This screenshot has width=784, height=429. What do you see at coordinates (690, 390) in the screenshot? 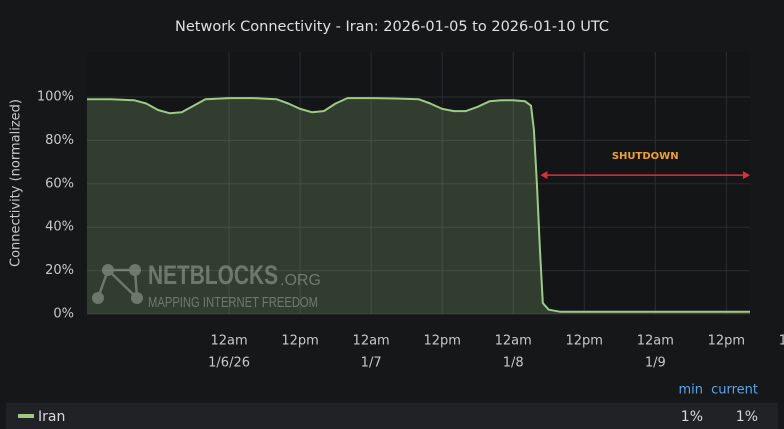
I see `legend-stat-header: min` at bounding box center [690, 390].